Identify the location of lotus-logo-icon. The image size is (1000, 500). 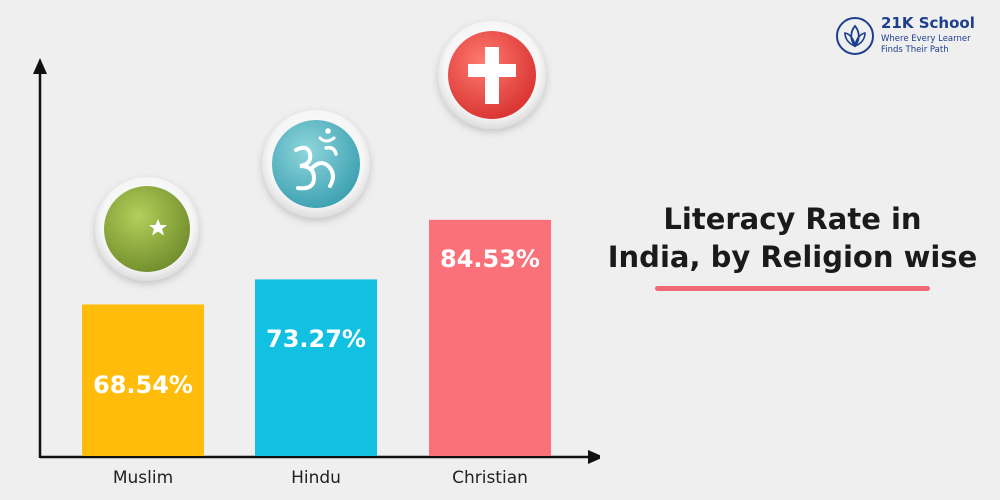
(855, 36).